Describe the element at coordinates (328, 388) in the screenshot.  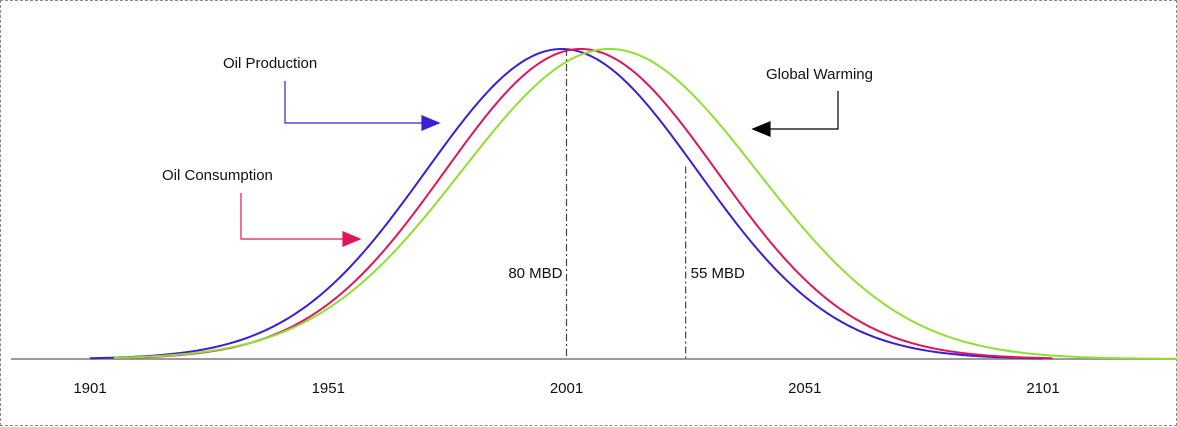
I see `x-tick-label: 1951` at that location.